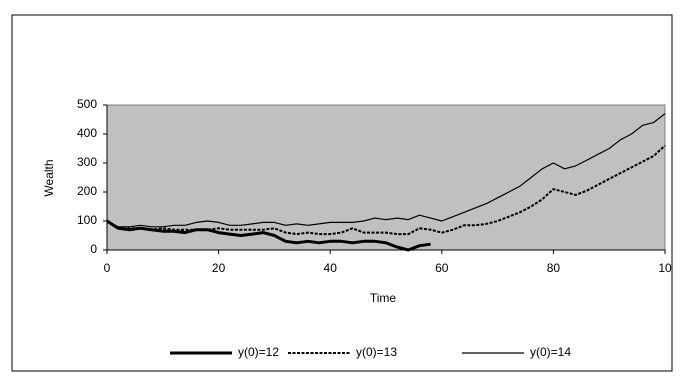 The width and height of the screenshot is (685, 376). I want to click on legend-label: y(0)=12, so click(258, 352).